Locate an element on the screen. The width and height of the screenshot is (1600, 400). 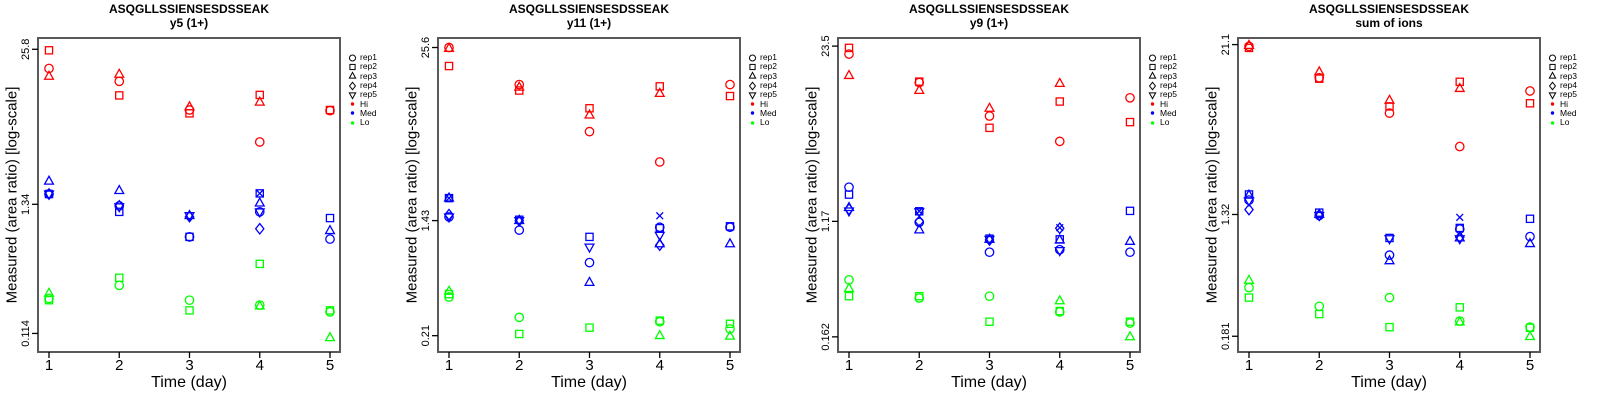
y-axis-tick-label: 25.8 is located at coordinates (26, 49).